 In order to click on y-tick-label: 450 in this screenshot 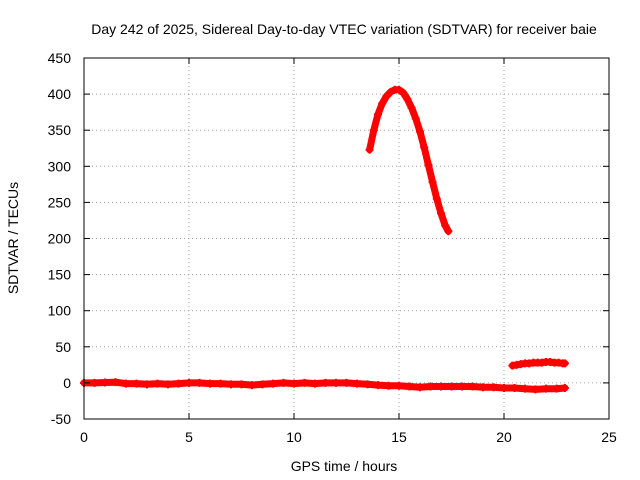, I will do `click(60, 58)`.